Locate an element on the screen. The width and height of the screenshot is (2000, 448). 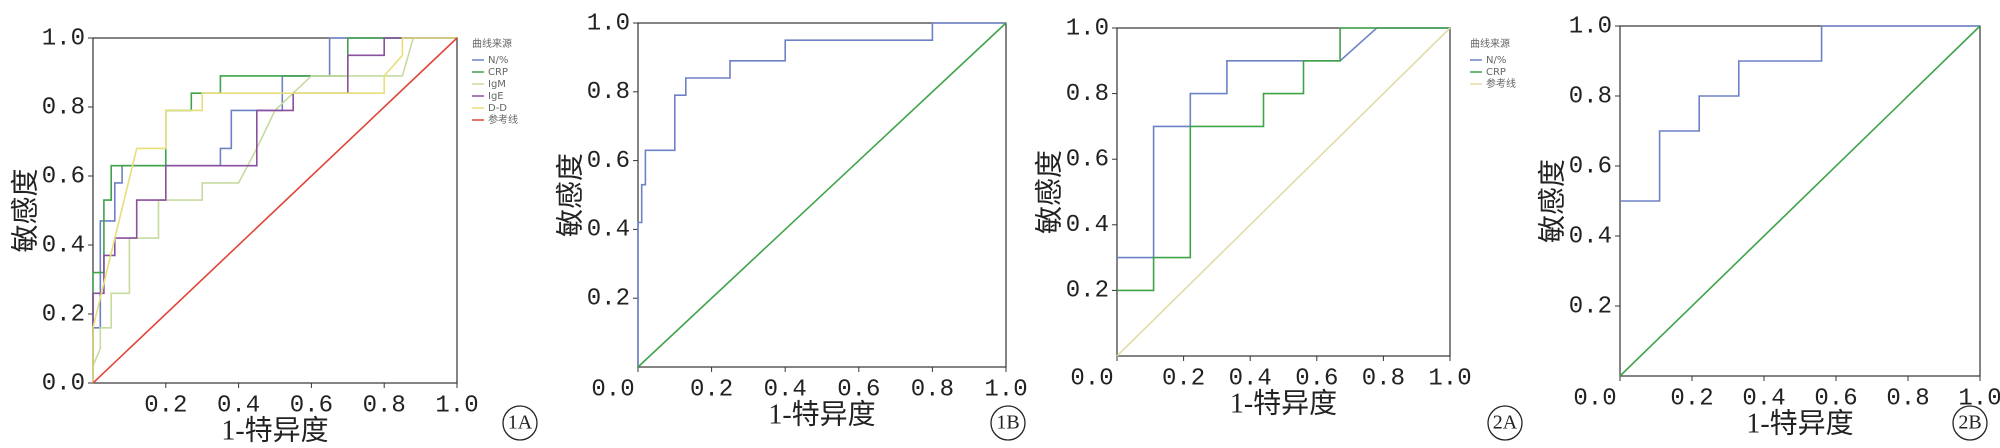
legend-label: D-D is located at coordinates (497, 108).